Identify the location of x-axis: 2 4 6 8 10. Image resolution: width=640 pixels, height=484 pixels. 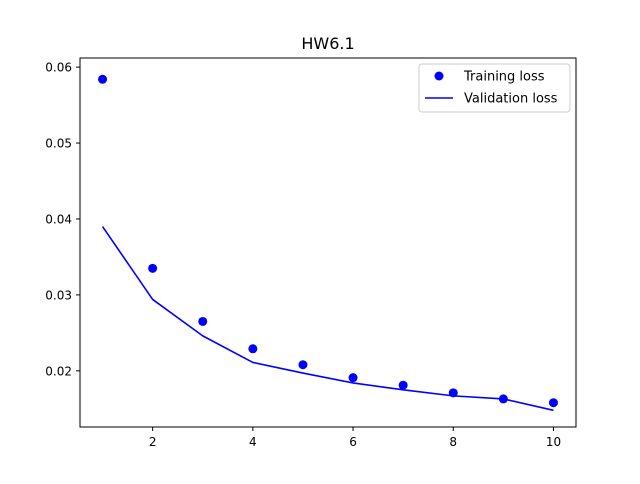
(355, 438).